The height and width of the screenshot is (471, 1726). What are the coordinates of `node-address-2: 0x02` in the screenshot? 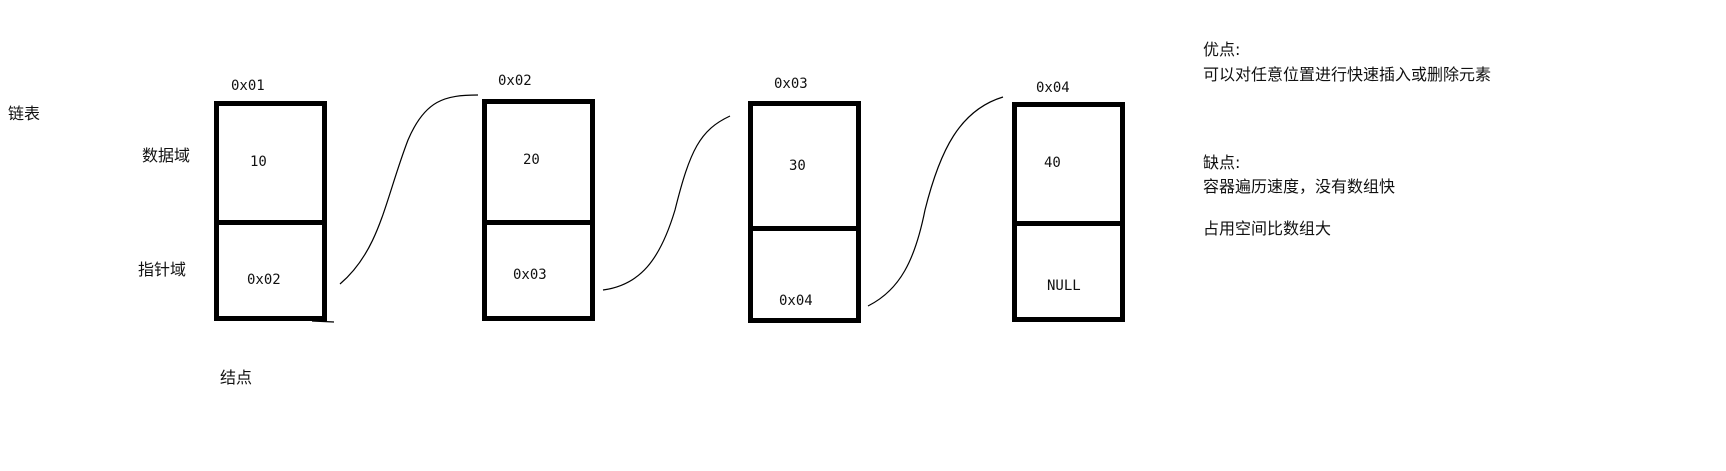 It's located at (515, 81).